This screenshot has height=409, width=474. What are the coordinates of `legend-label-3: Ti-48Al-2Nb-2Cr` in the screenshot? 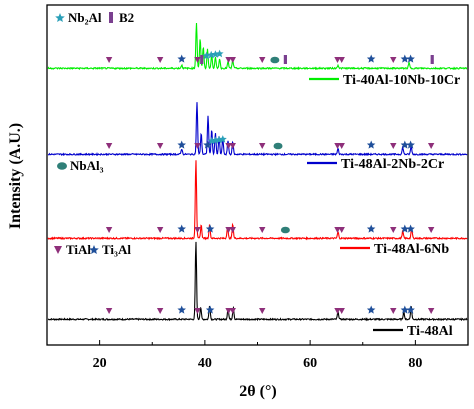 It's located at (392, 164).